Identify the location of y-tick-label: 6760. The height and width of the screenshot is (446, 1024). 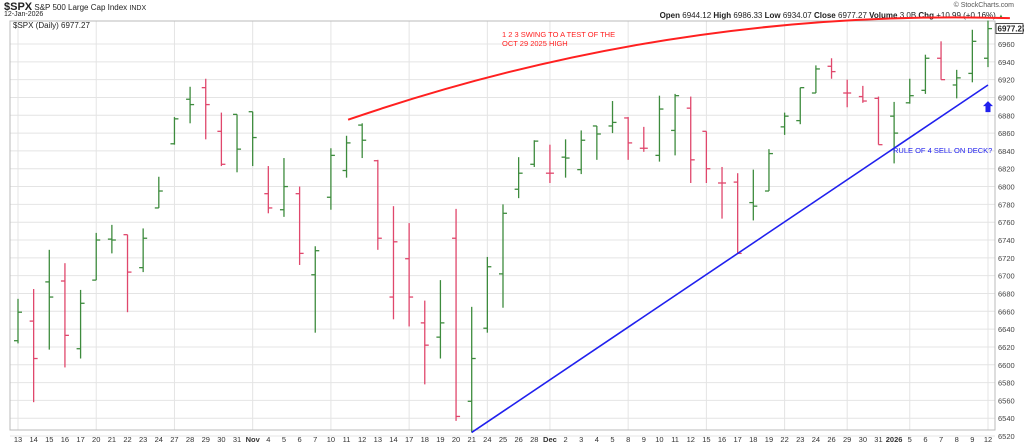
(1006, 222).